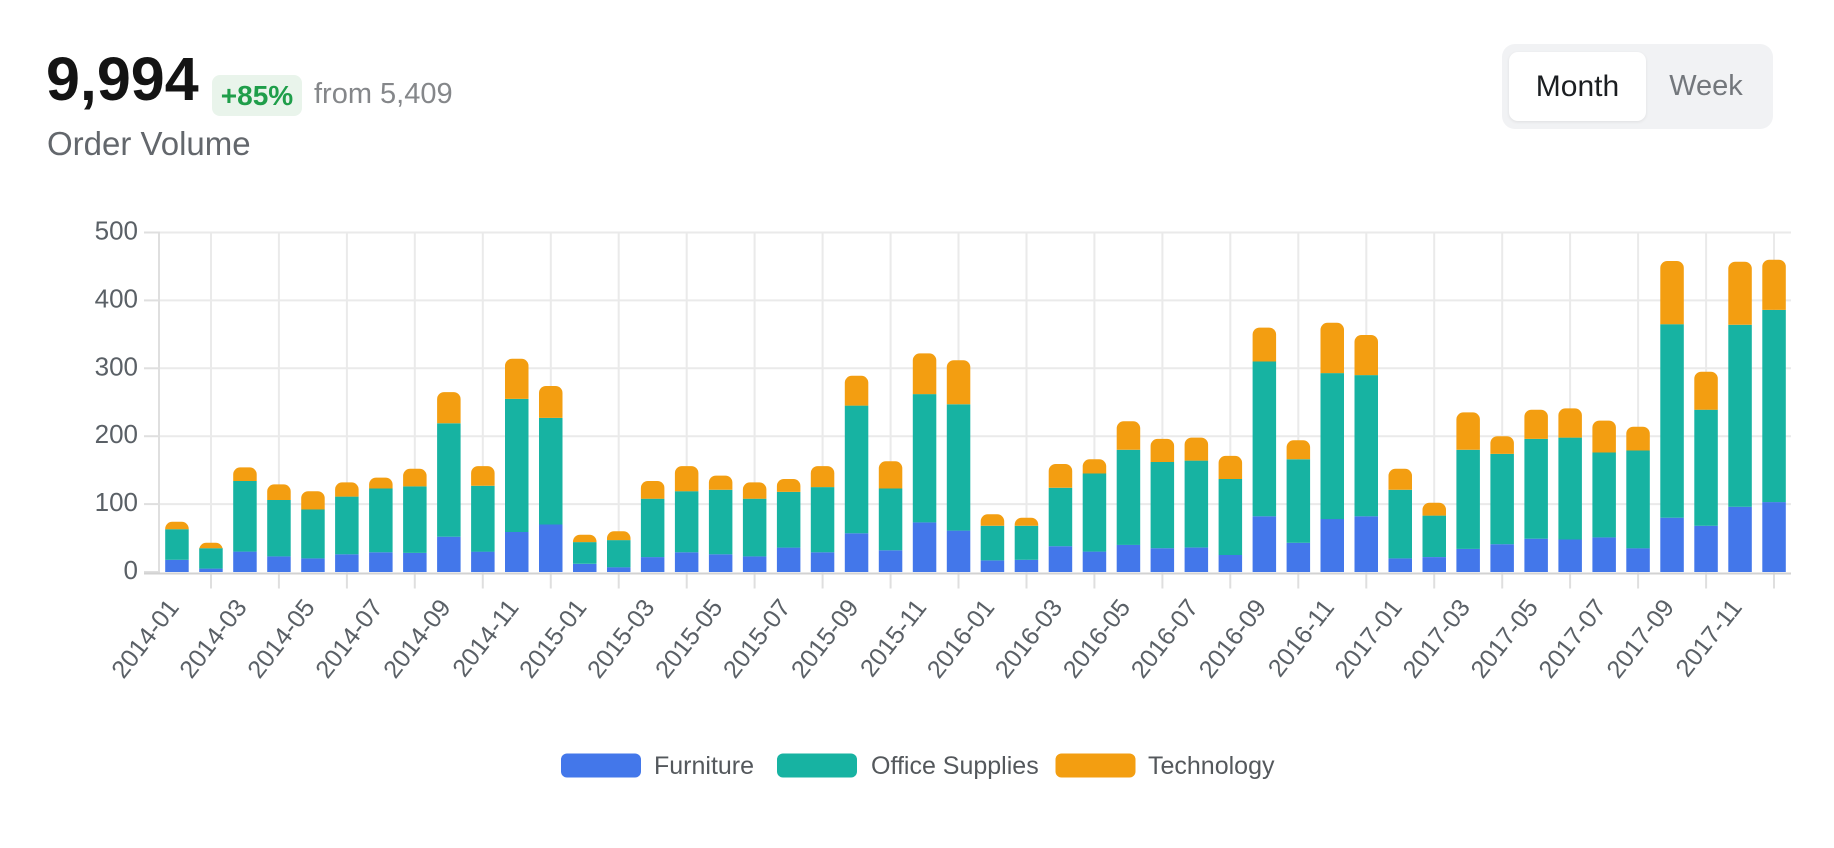  I want to click on svg-text: 2016-09, so click(1233, 639).